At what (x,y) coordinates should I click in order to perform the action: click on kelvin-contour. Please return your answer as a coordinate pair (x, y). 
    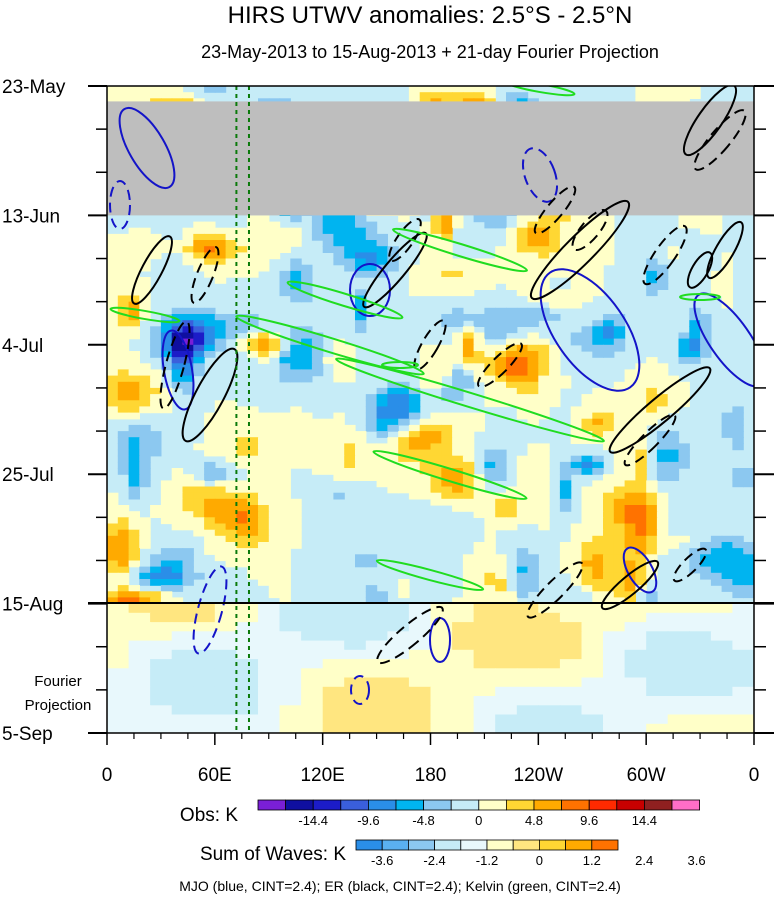
    Looking at the image, I should click on (460, 250).